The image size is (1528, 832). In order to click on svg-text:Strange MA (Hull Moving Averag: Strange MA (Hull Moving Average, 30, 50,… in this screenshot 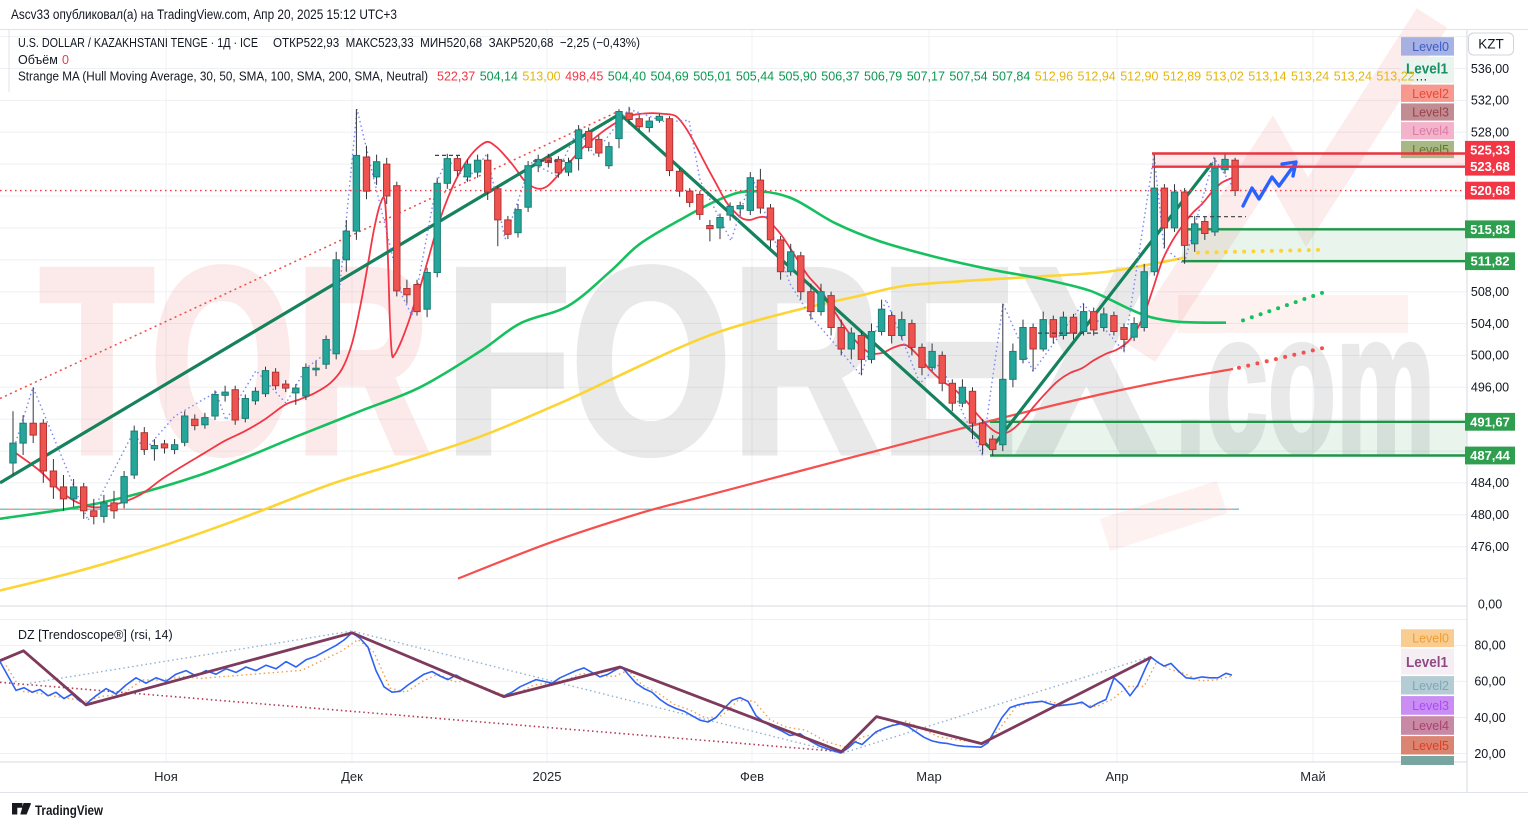, I will do `click(223, 77)`.